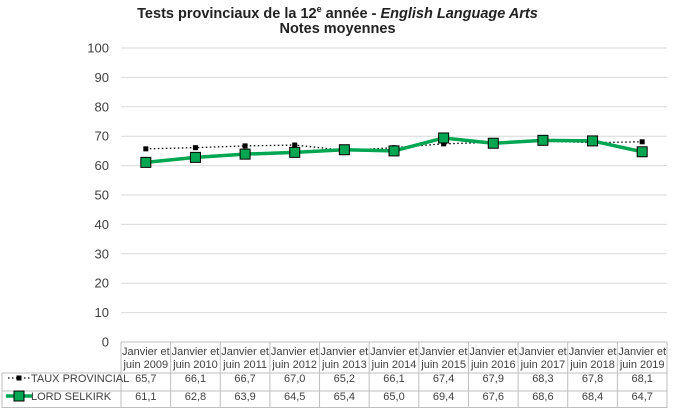 Image resolution: width=675 pixels, height=408 pixels. I want to click on data-value-label: 68,4, so click(592, 397).